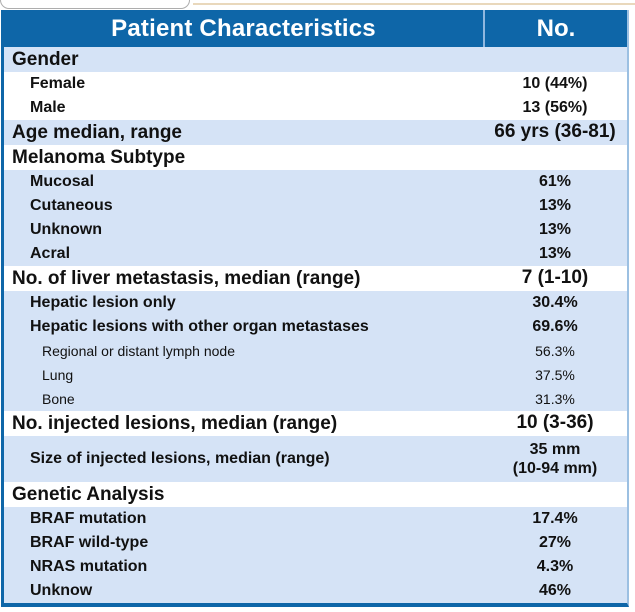 Image resolution: width=635 pixels, height=612 pixels. What do you see at coordinates (71, 205) in the screenshot?
I see `row-label: Cutaneous` at bounding box center [71, 205].